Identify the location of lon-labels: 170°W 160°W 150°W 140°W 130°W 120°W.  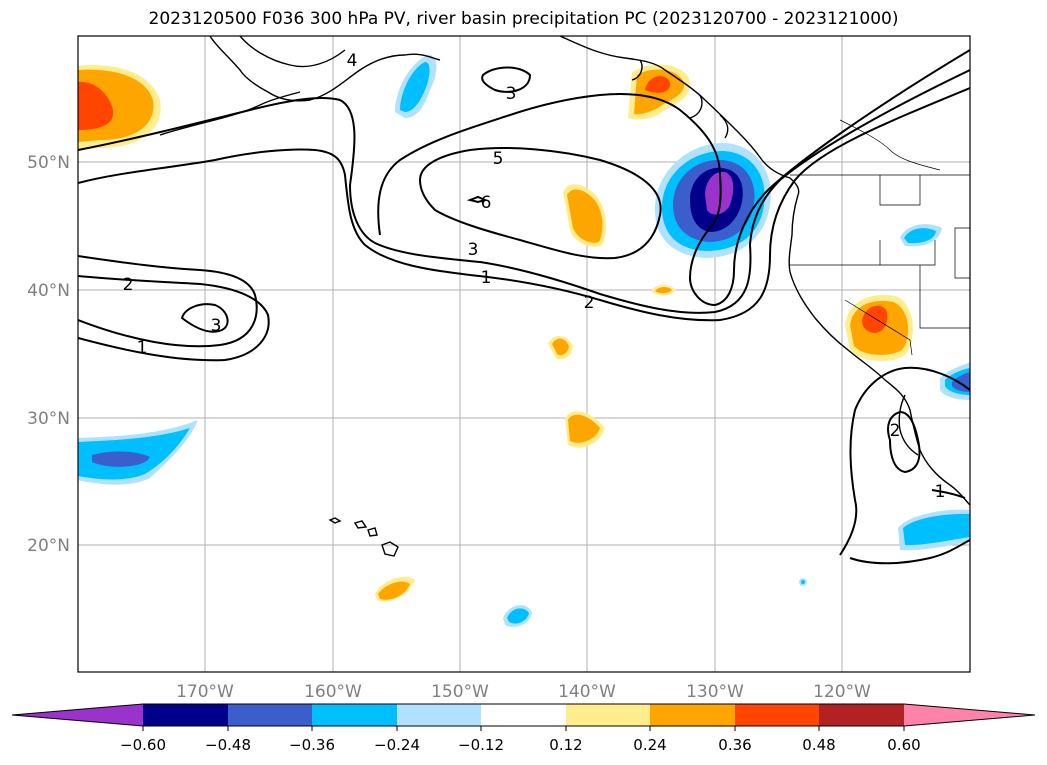
(523, 692).